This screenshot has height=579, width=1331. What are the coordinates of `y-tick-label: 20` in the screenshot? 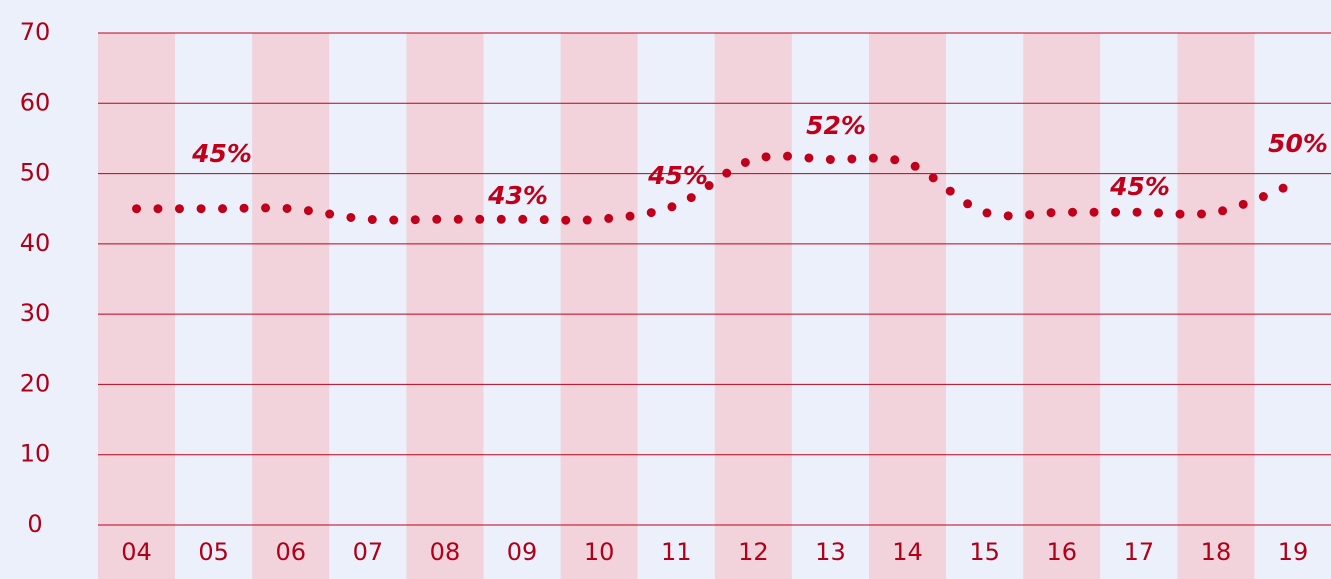 It's located at (35, 383).